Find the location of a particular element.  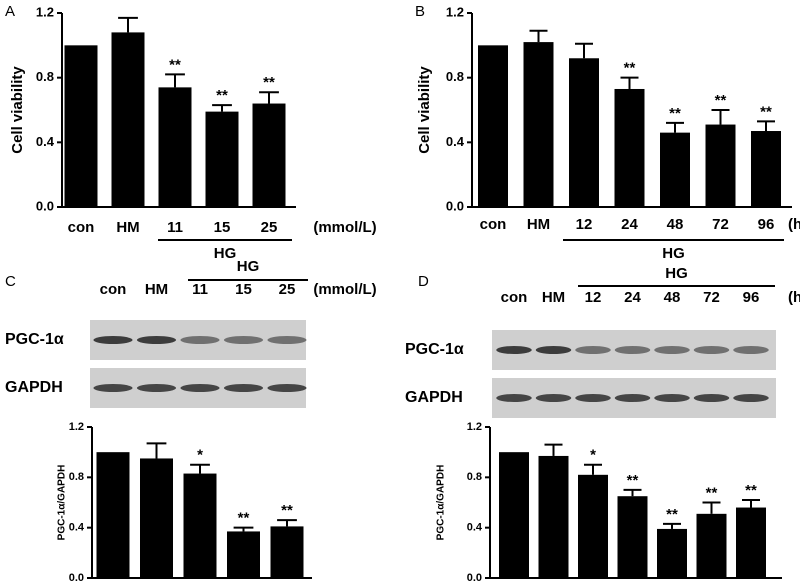

blot-row-label: GAPDH is located at coordinates (34, 387).